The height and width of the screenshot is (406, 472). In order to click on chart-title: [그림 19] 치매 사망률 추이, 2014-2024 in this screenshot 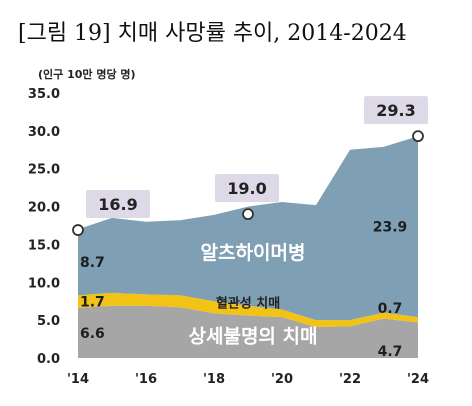, I will do `click(212, 33)`.